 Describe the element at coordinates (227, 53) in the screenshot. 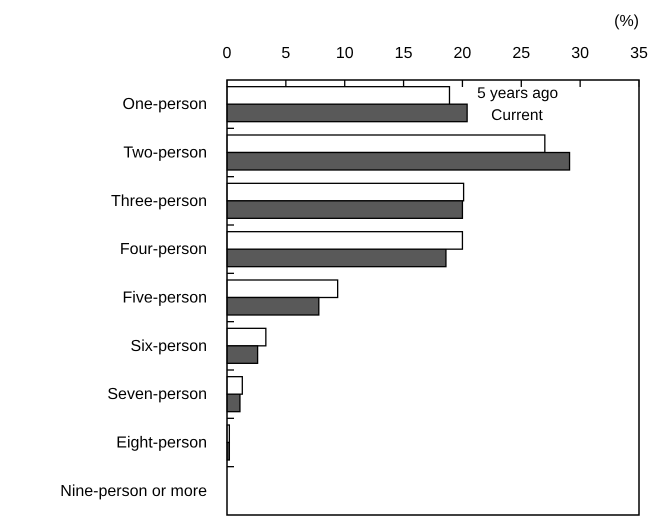

I see `x-tick-label: 0` at that location.